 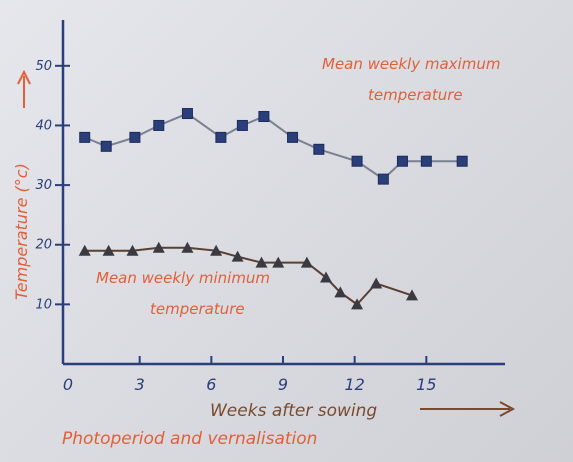 What do you see at coordinates (293, 411) in the screenshot?
I see `x-axis-label: Weeks after sowing` at bounding box center [293, 411].